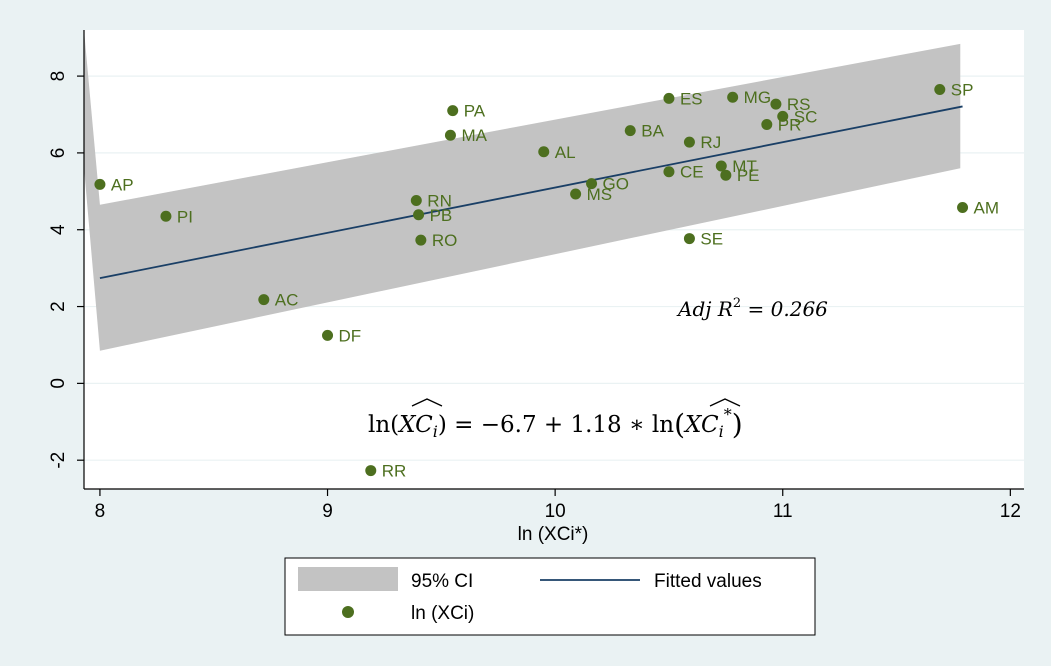  I want to click on point-label: SE, so click(711, 239).